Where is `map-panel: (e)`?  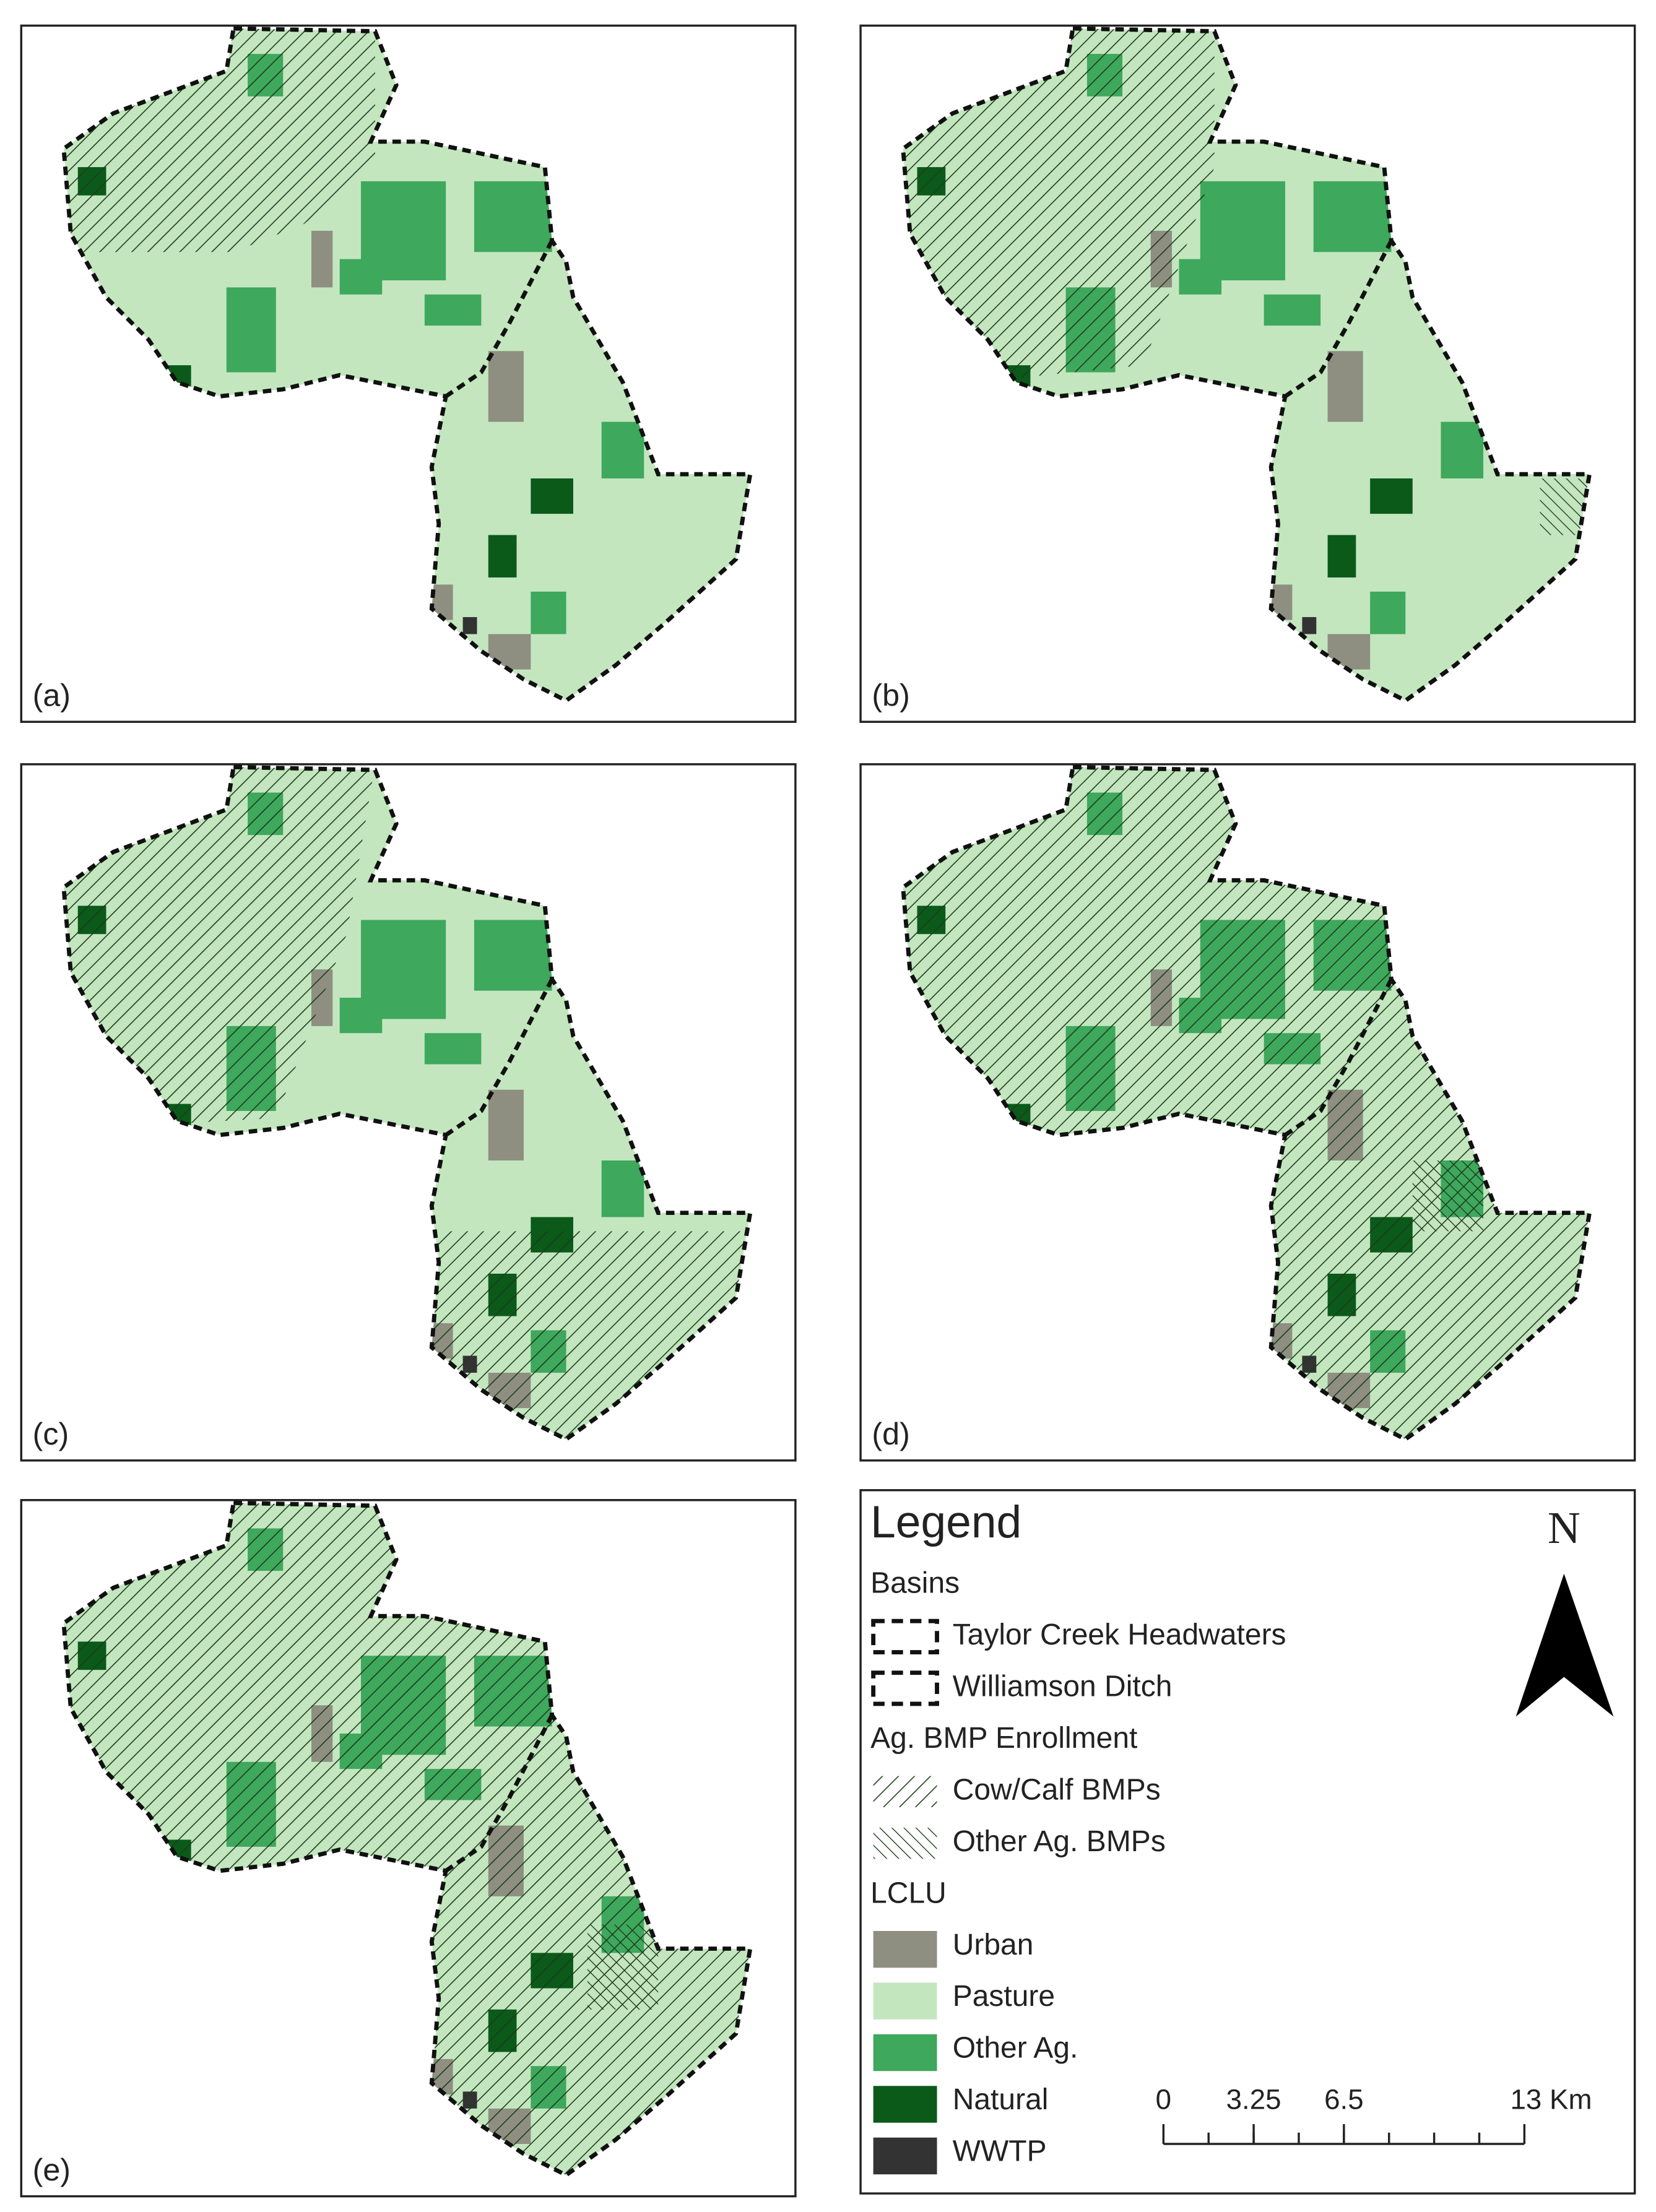
map-panel: (e) is located at coordinates (408, 1848).